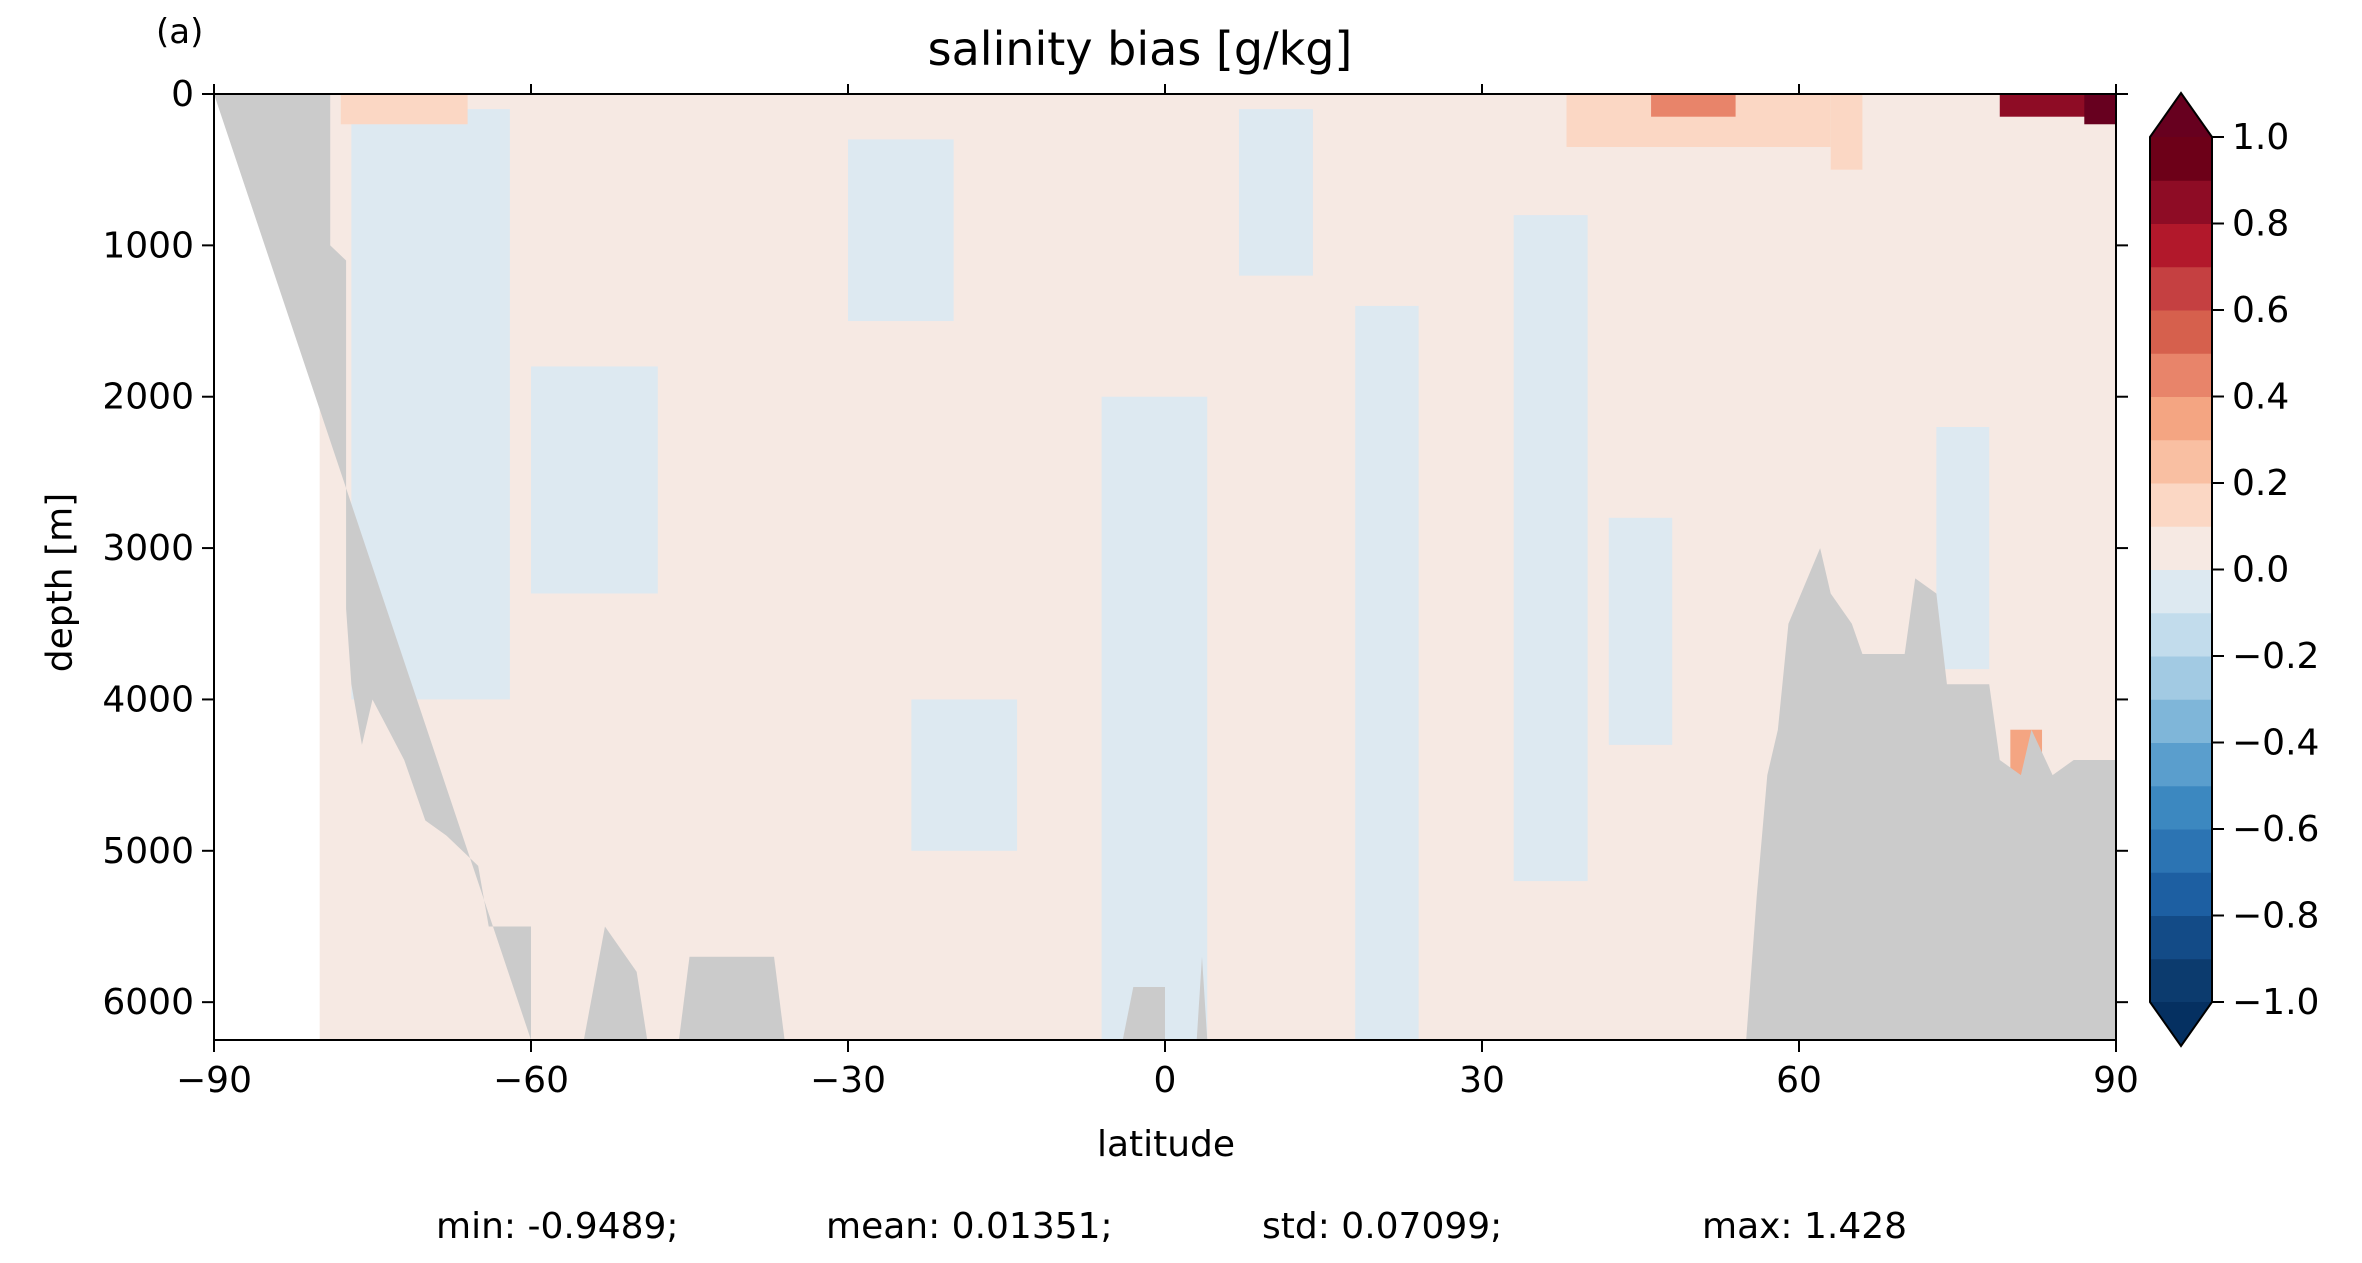  Describe the element at coordinates (1382, 1226) in the screenshot. I see `stat-std: std: 0.07099;` at that location.